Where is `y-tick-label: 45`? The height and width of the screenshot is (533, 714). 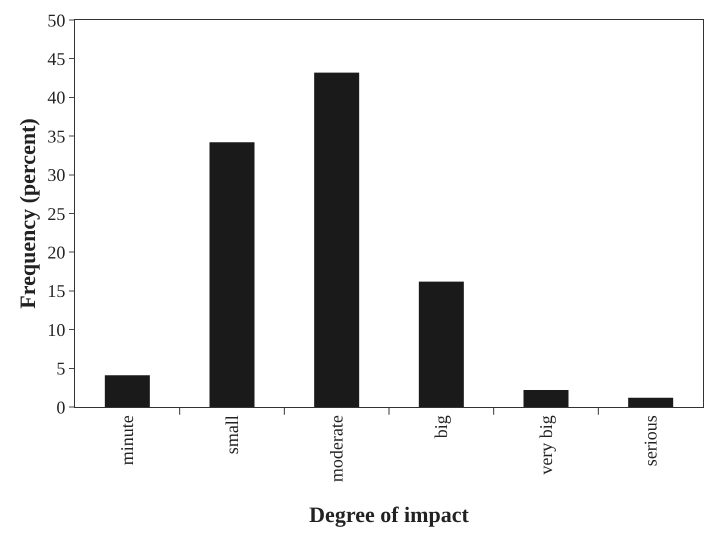 y-tick-label: 45 is located at coordinates (56, 59).